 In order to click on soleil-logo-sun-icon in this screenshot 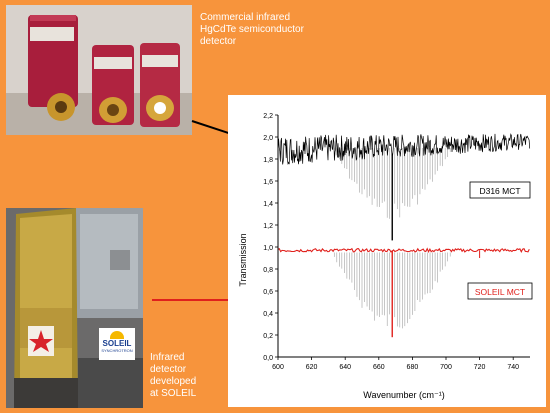, I will do `click(117, 335)`.